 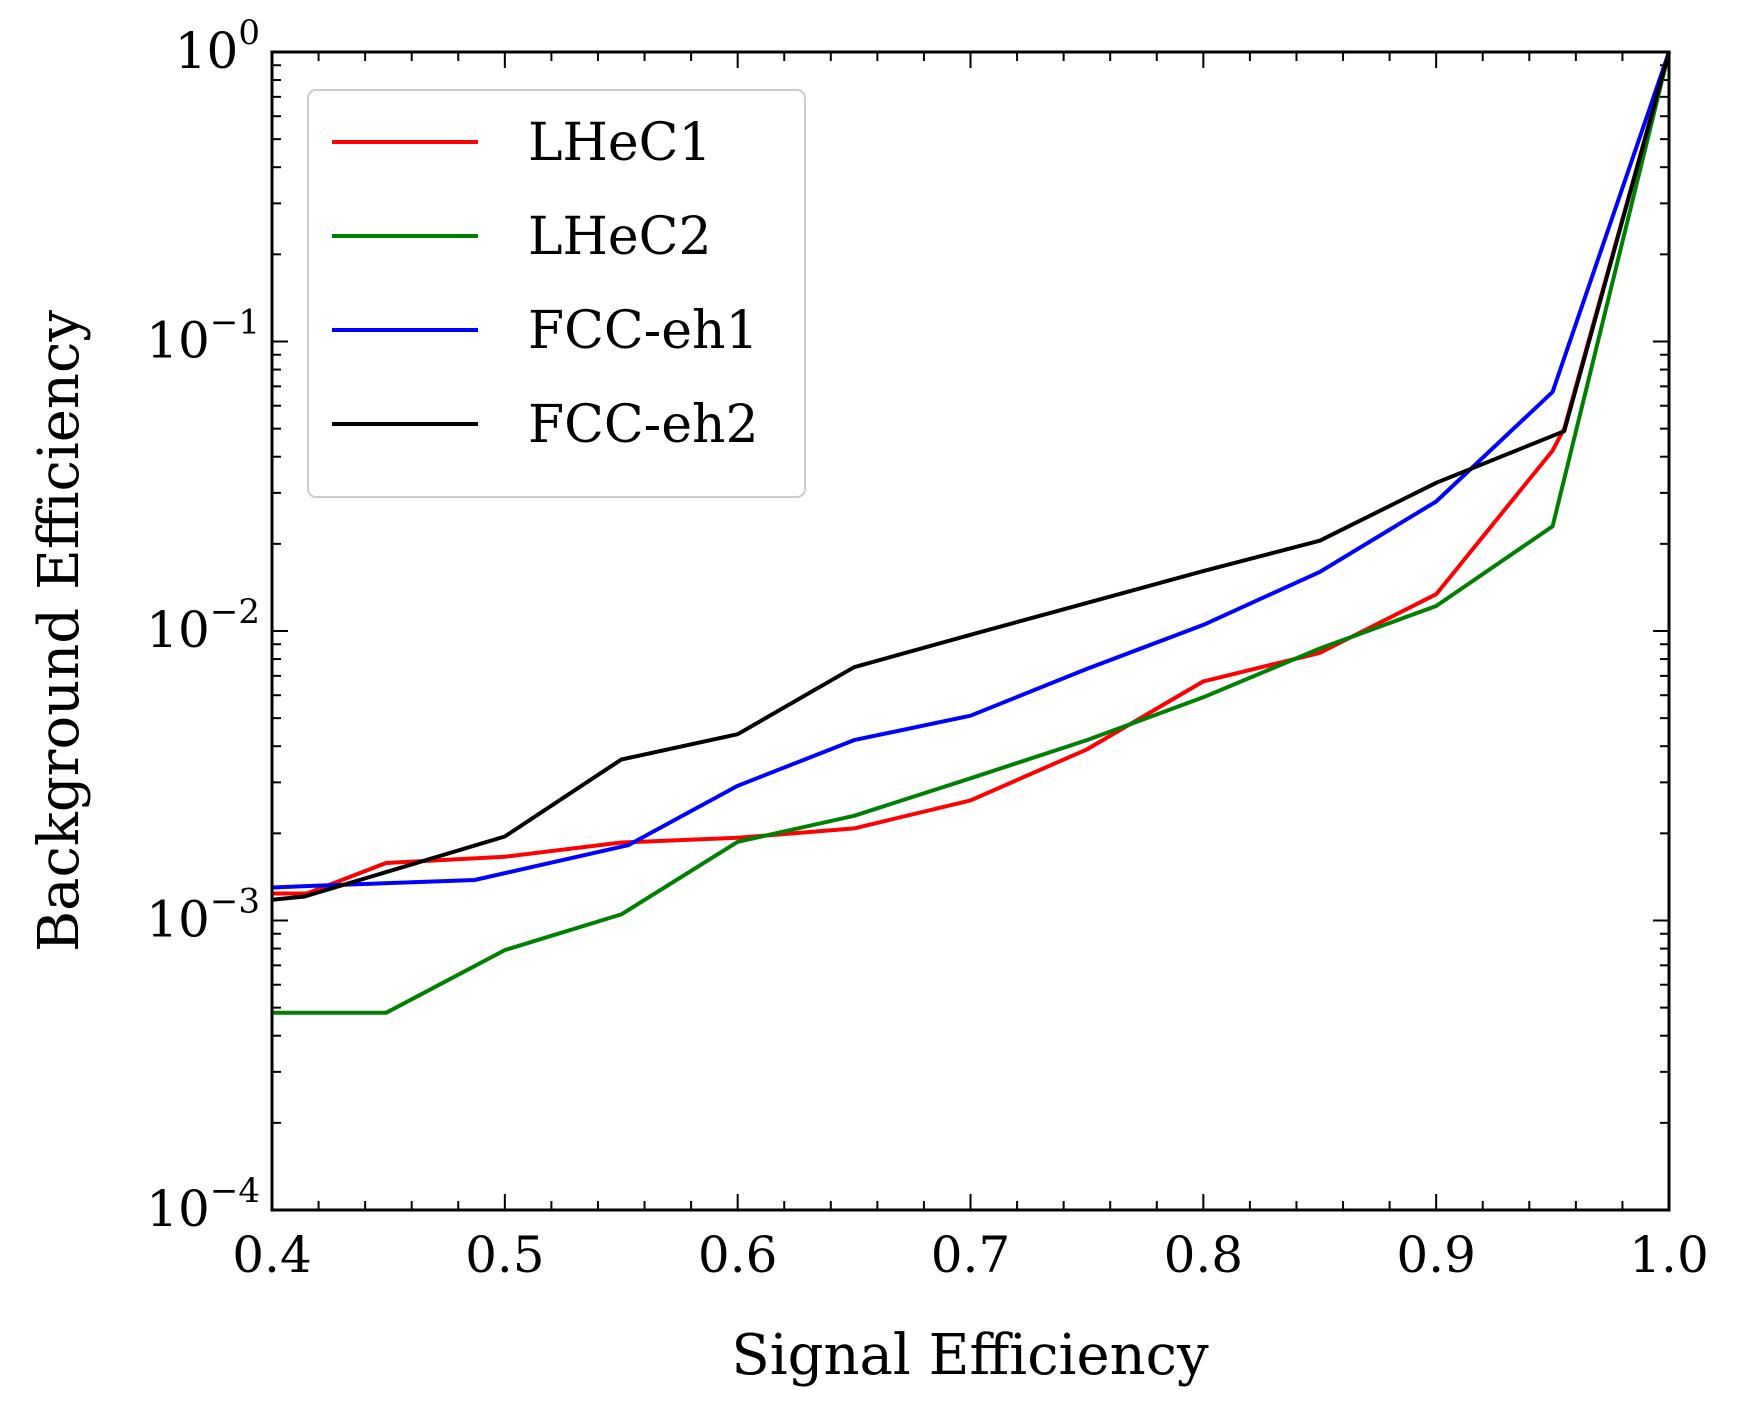 What do you see at coordinates (203, 915) in the screenshot?
I see `y-tick-label: 10⁻³` at bounding box center [203, 915].